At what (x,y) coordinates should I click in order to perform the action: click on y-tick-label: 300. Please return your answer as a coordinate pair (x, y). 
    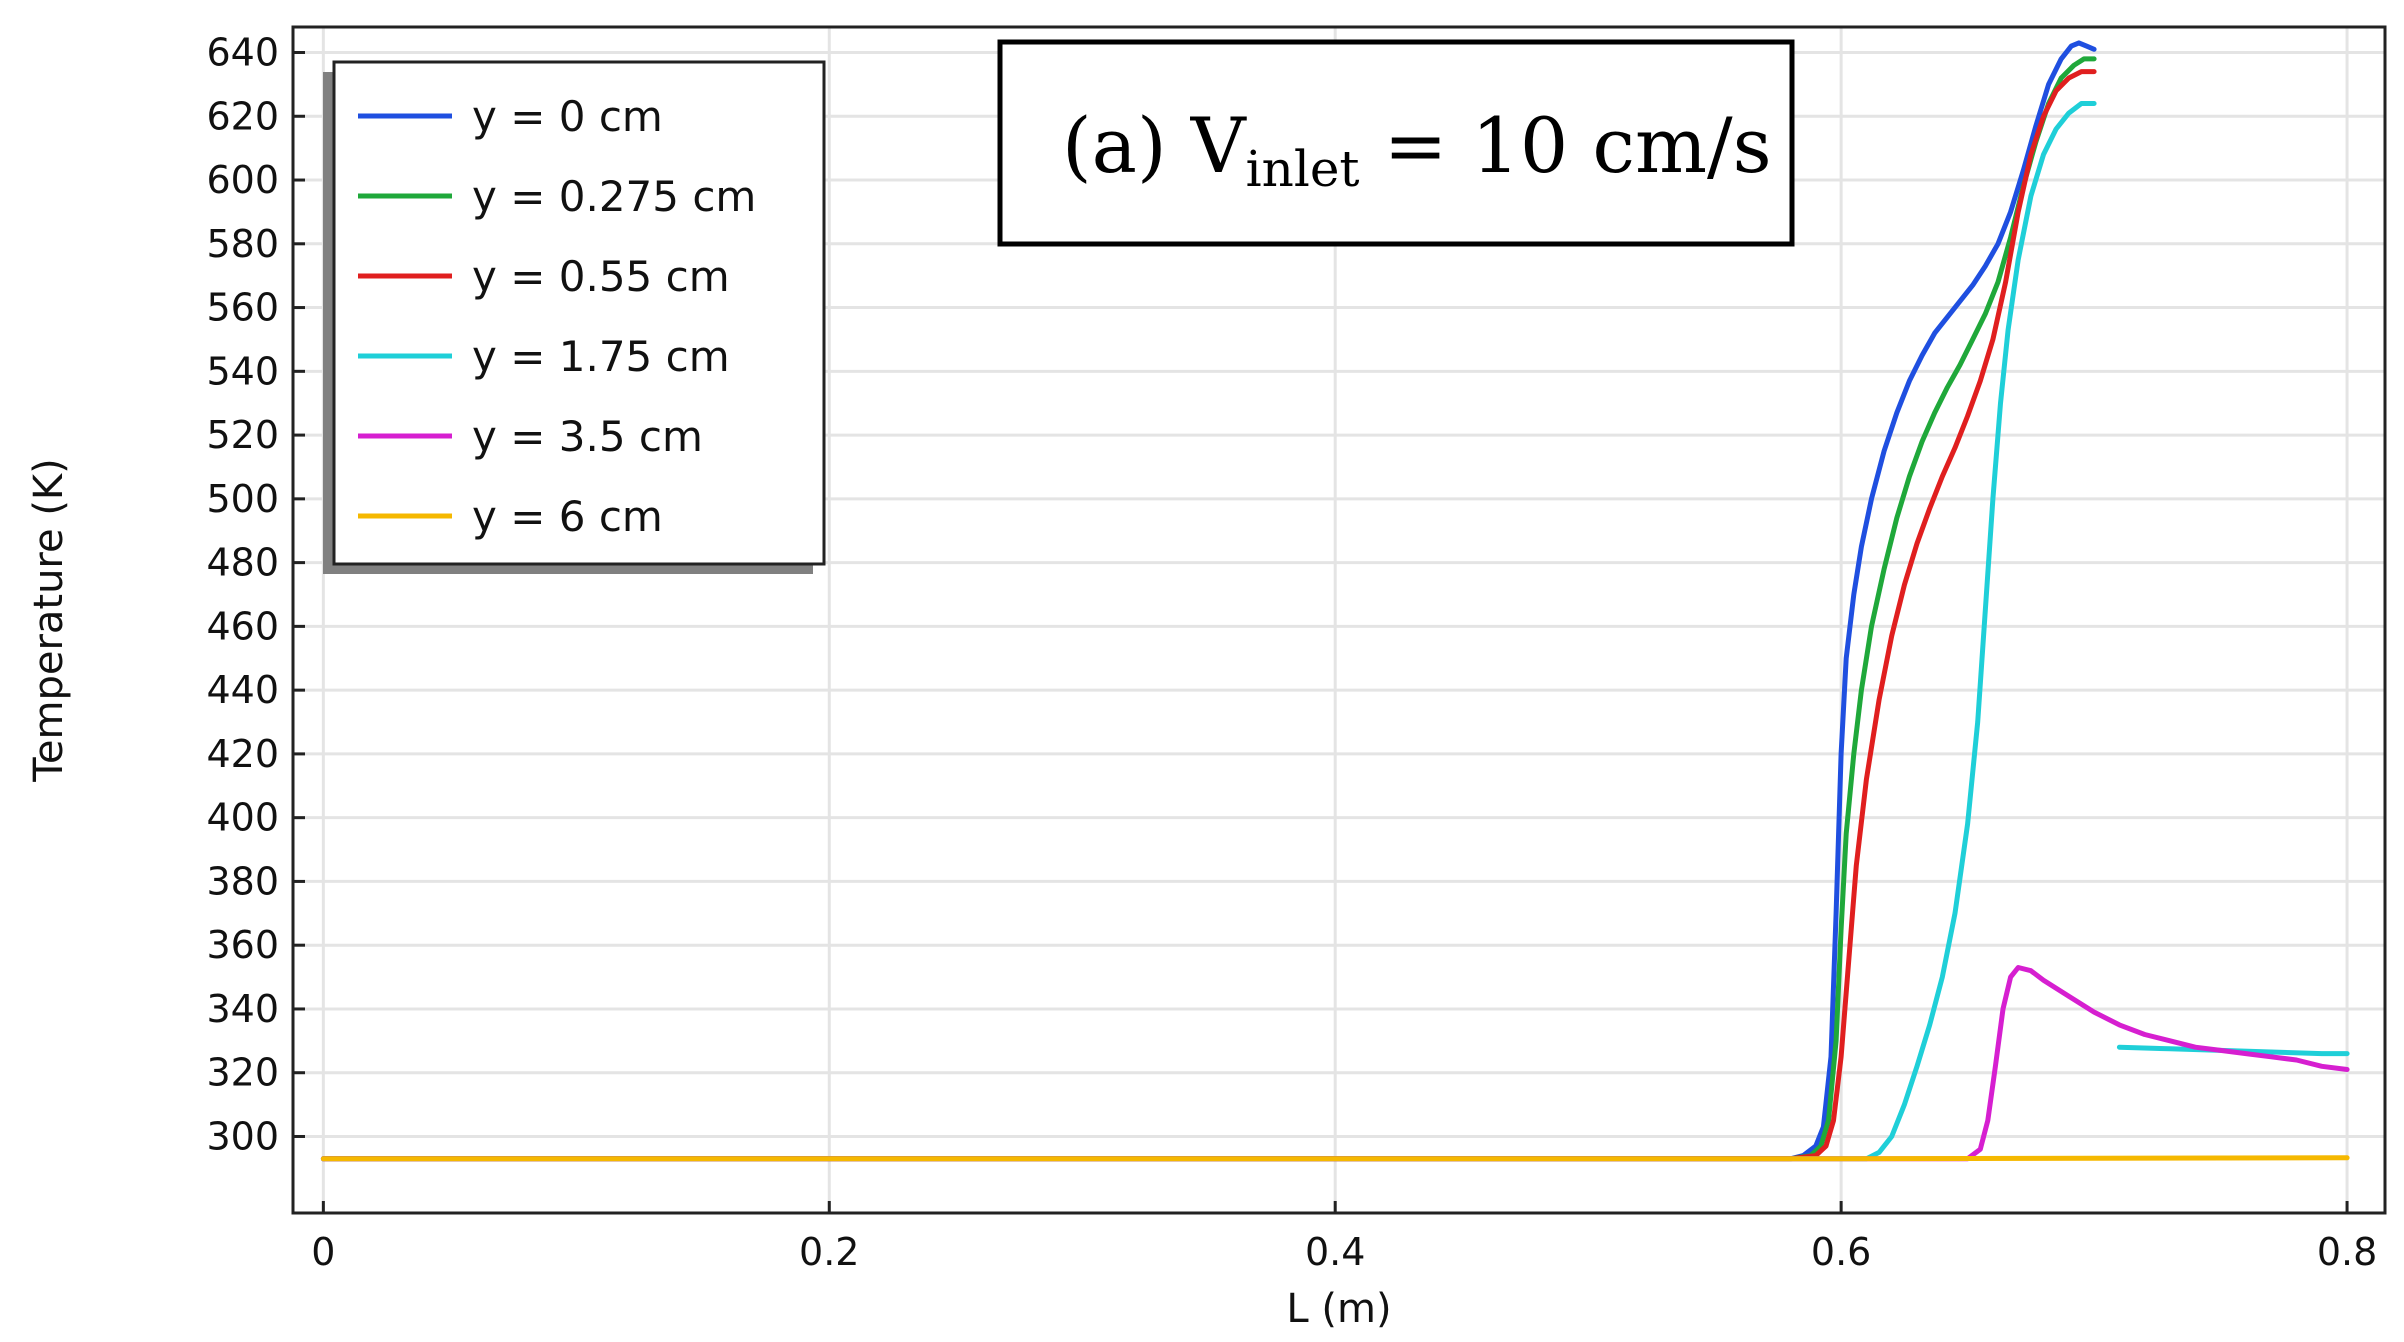
    Looking at the image, I should click on (242, 1136).